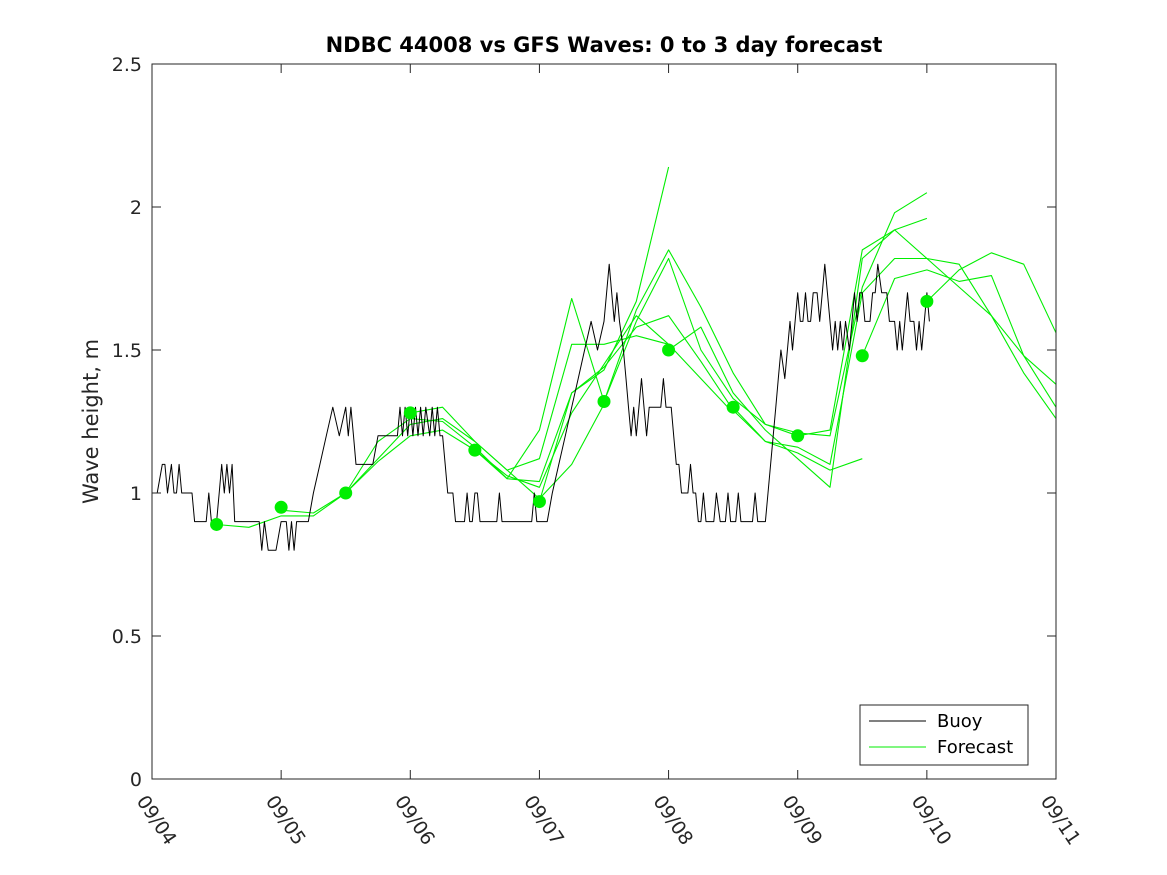 The width and height of the screenshot is (1167, 875). What do you see at coordinates (127, 65) in the screenshot?
I see `y-tick-label: 2.5` at bounding box center [127, 65].